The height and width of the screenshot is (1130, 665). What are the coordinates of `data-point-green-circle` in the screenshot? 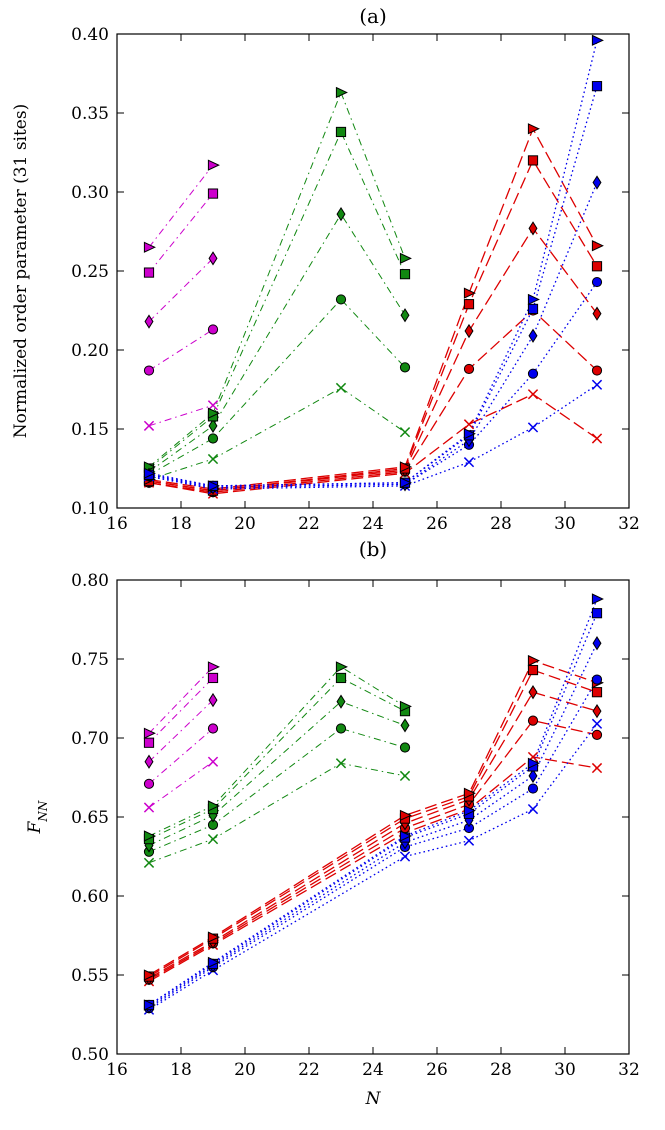 It's located at (405, 747).